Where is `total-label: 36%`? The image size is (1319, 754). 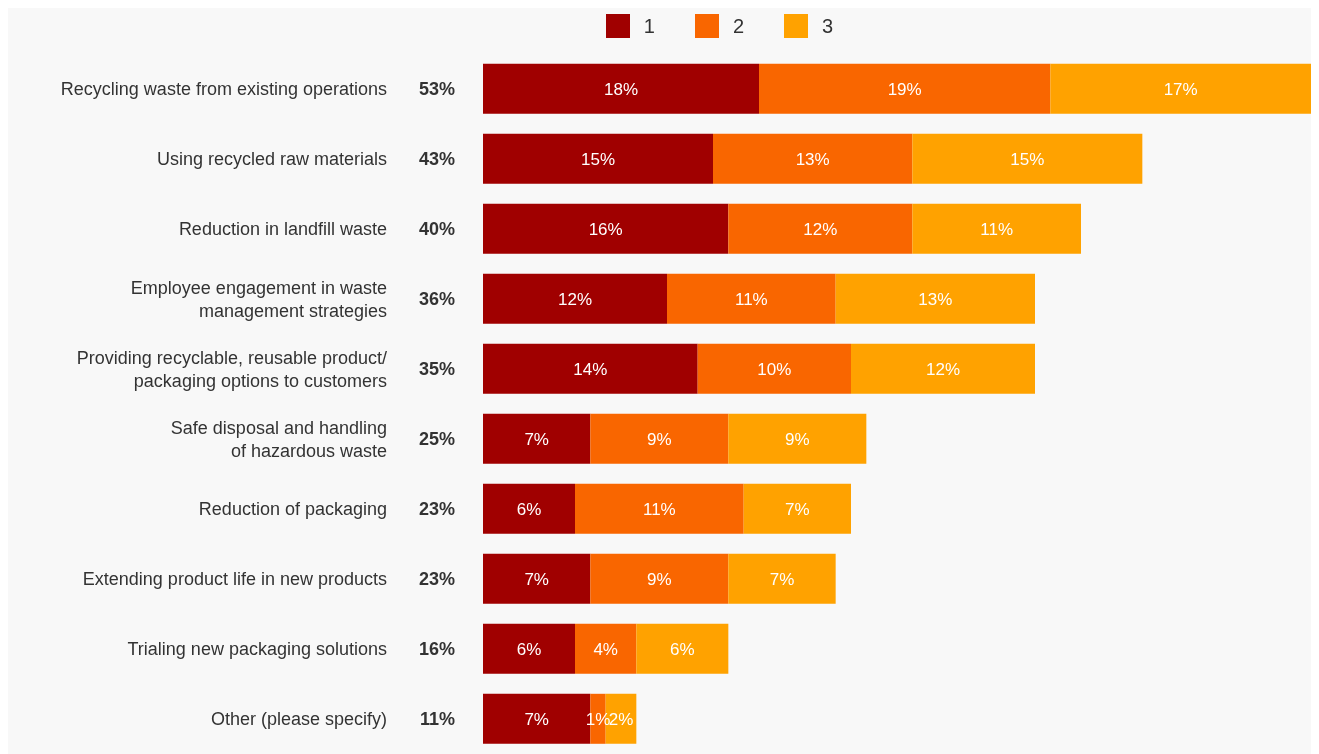
total-label: 36% is located at coordinates (436, 299).